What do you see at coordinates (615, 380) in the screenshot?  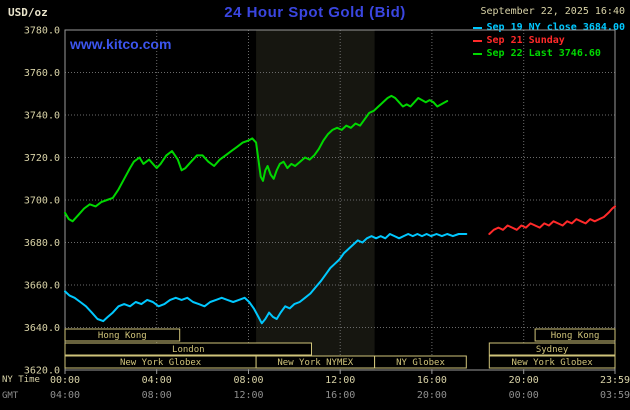 I see `x-tick-label-ny: 23:59` at bounding box center [615, 380].